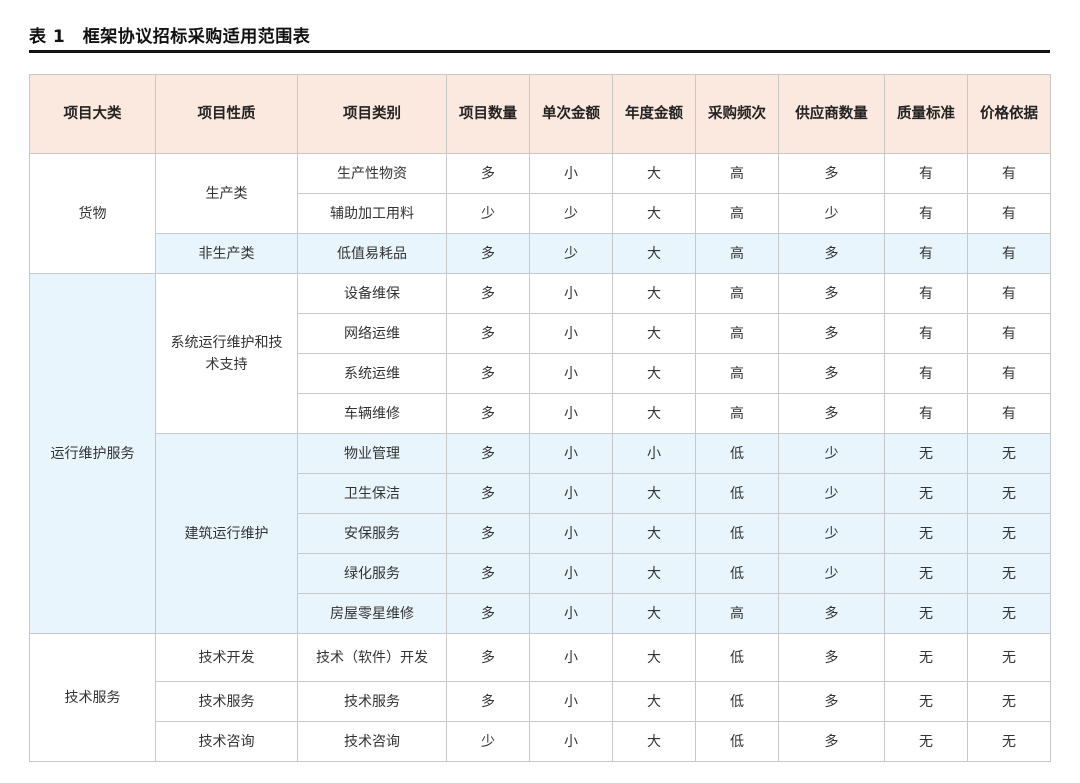  Describe the element at coordinates (571, 114) in the screenshot. I see `column-header: 单次金额` at that location.